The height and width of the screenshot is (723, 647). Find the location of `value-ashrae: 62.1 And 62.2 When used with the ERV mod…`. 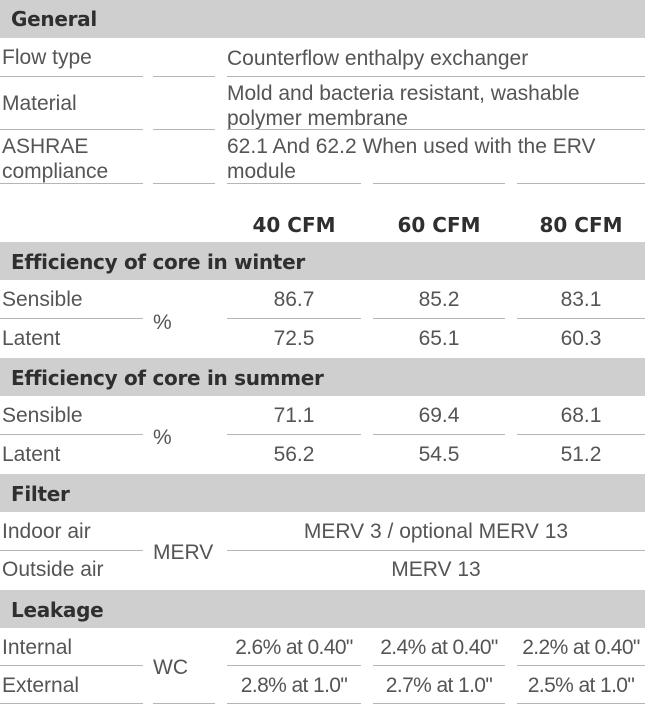

value-ashrae: 62.1 And 62.2 When used with the ERV mod… is located at coordinates (411, 159).